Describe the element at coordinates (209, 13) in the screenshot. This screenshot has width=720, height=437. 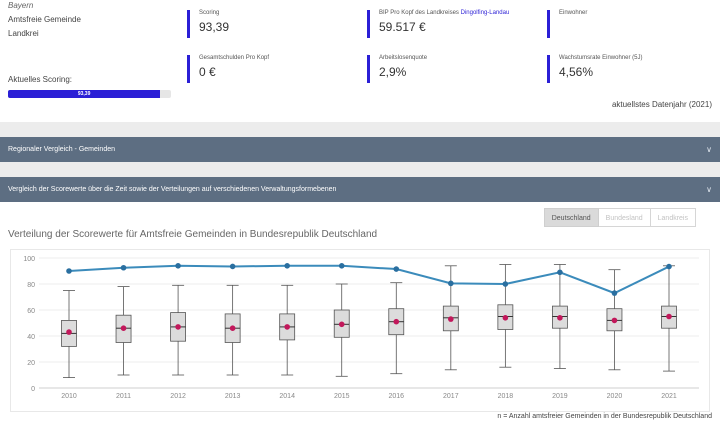
I see `kpi-label: Scoring` at that location.